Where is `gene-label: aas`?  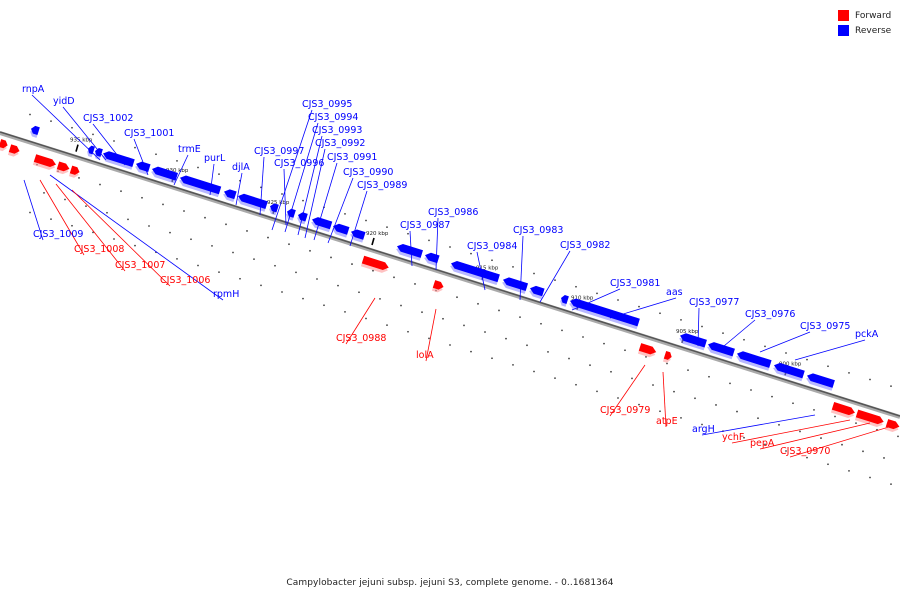
gene-label: aas is located at coordinates (674, 292).